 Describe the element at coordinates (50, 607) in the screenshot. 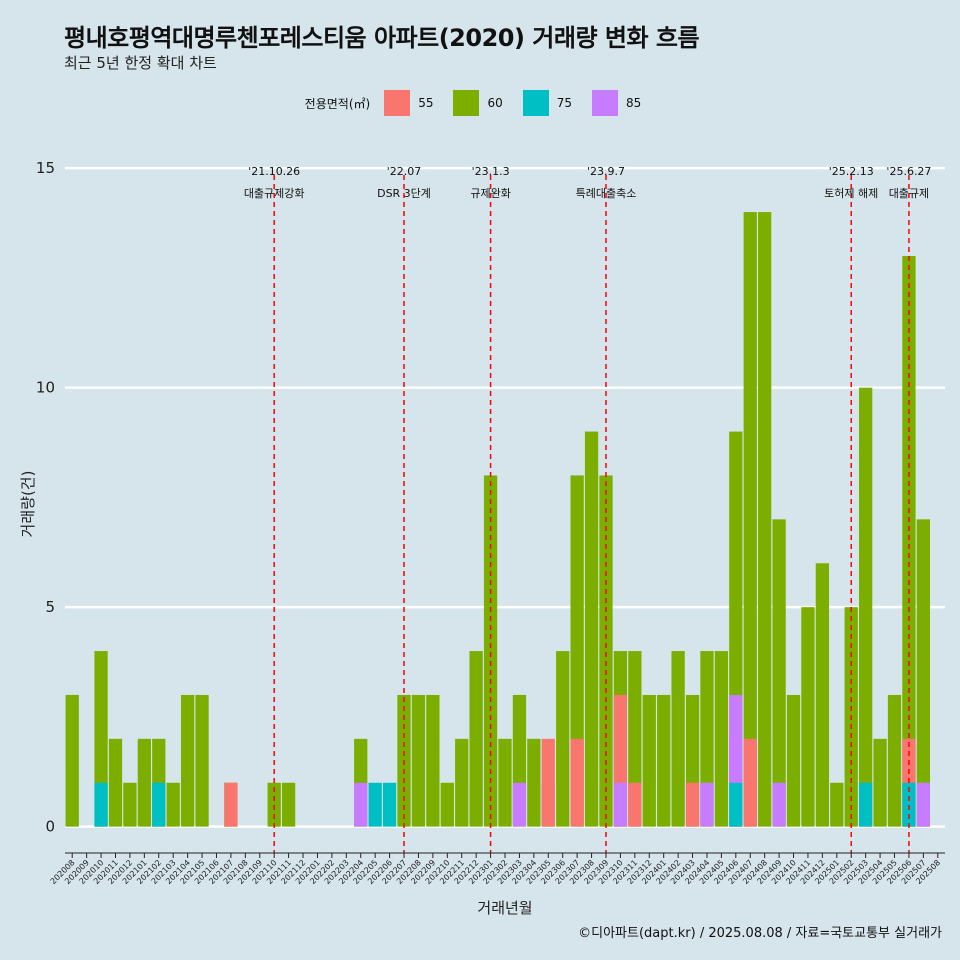

I see `y-tick-label: 5` at that location.